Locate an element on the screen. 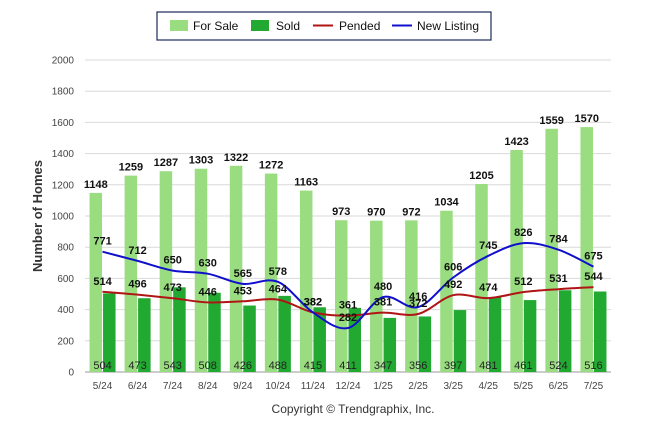  data-label-new-listing: 784 is located at coordinates (558, 240).